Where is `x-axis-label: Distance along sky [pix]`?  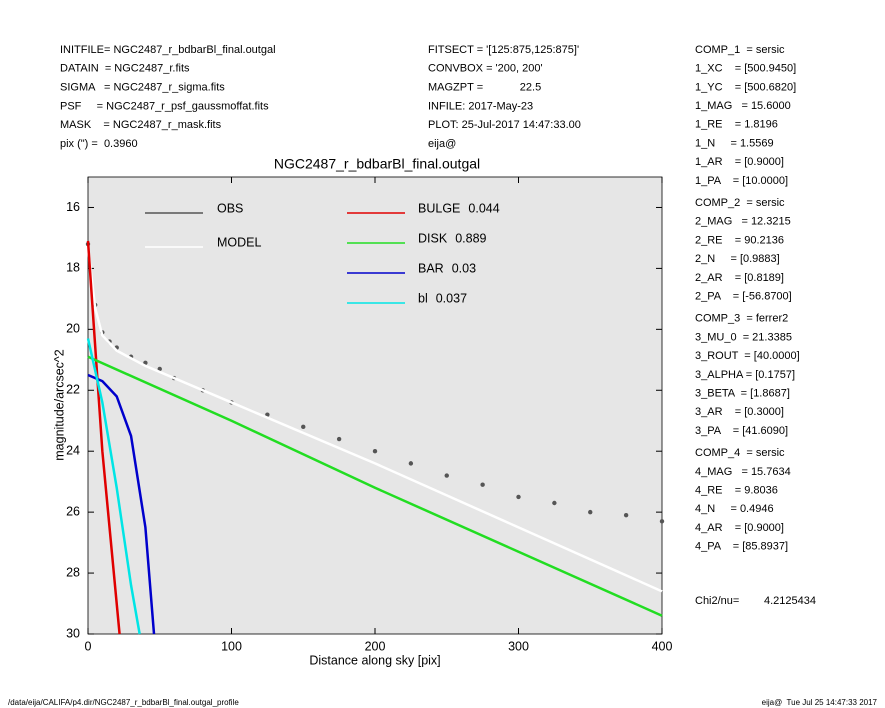
x-axis-label: Distance along sky [pix] is located at coordinates (374, 660).